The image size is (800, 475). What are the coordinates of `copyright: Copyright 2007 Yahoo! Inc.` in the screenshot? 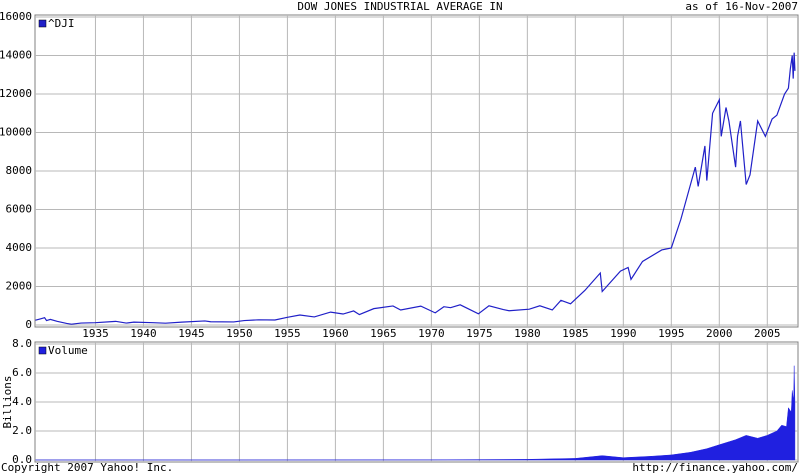 It's located at (87, 467).